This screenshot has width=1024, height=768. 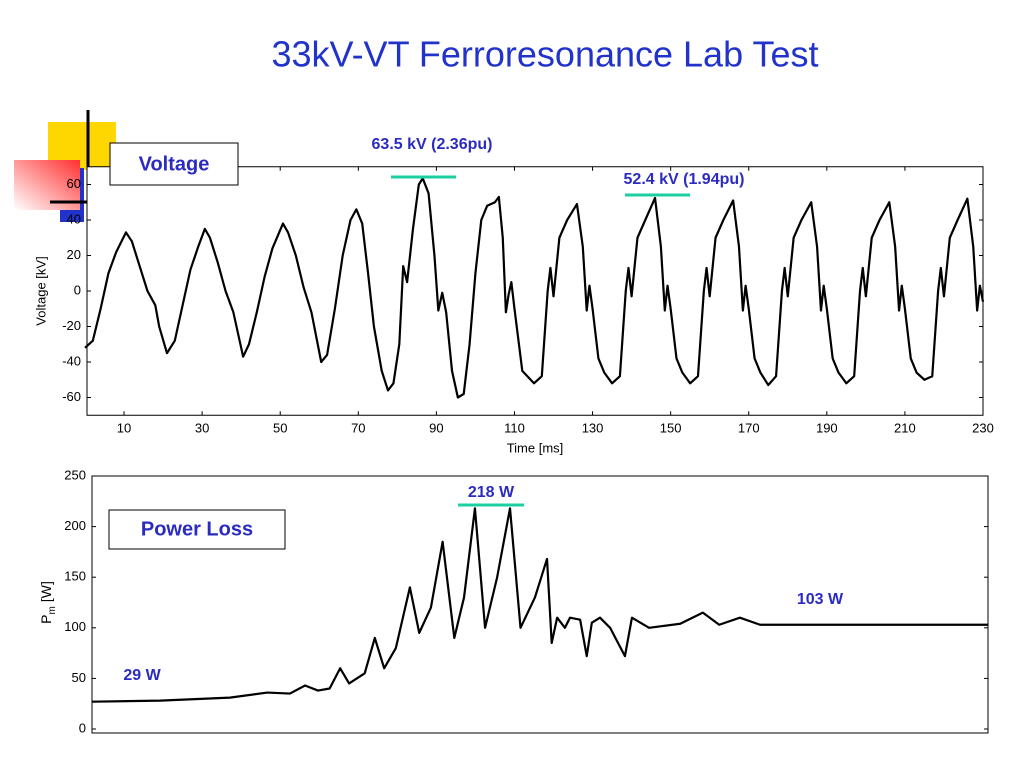 I want to click on y-tick-label: 200, so click(x=75, y=525).